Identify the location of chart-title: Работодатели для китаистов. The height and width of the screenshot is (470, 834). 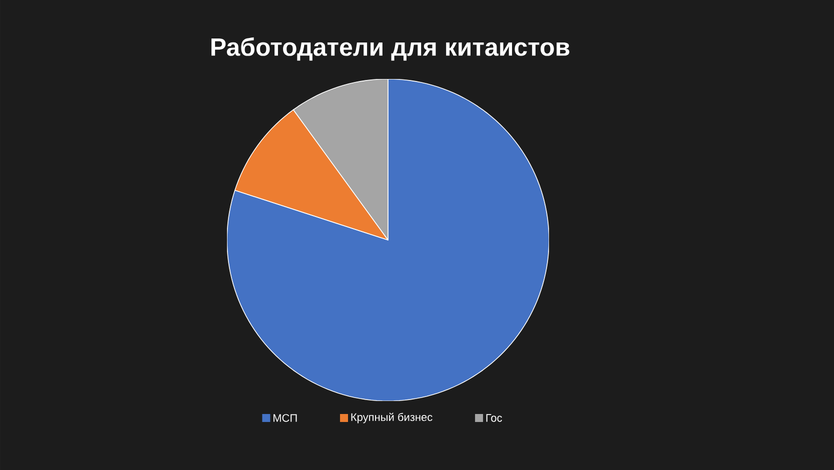
(390, 49).